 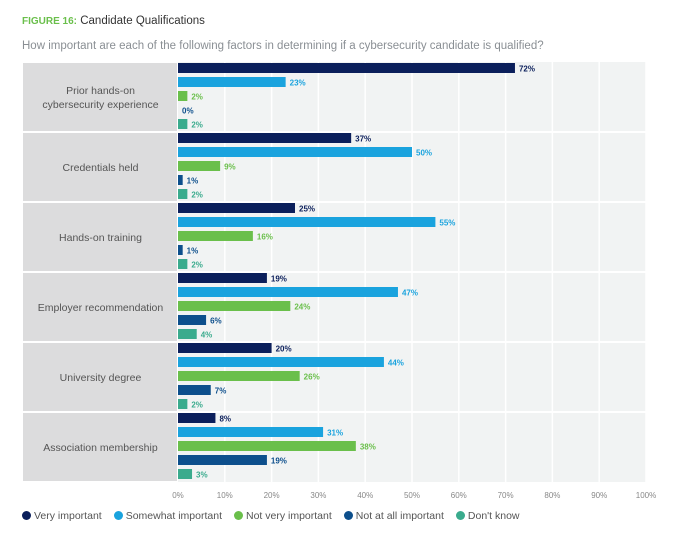 What do you see at coordinates (202, 475) in the screenshot?
I see `data-label: 3%` at bounding box center [202, 475].